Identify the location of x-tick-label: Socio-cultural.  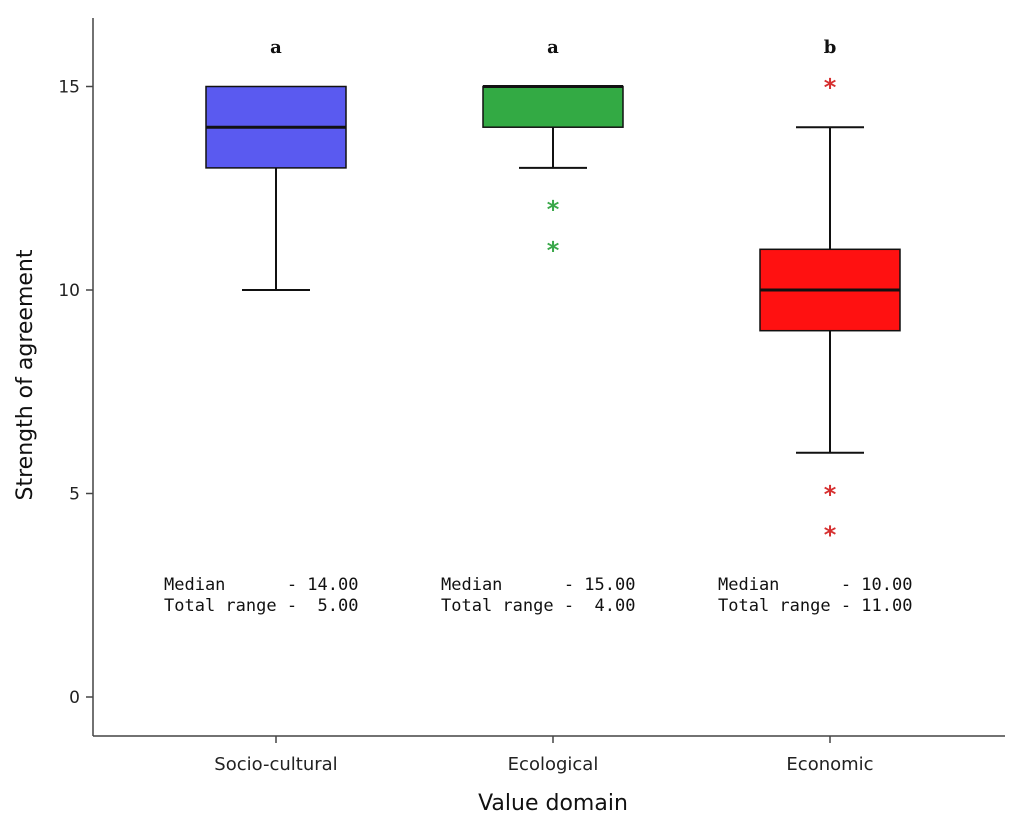
(275, 764).